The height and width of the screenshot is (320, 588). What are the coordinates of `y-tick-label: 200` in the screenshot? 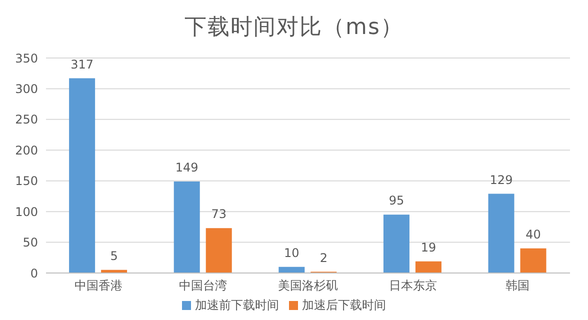 It's located at (26, 150).